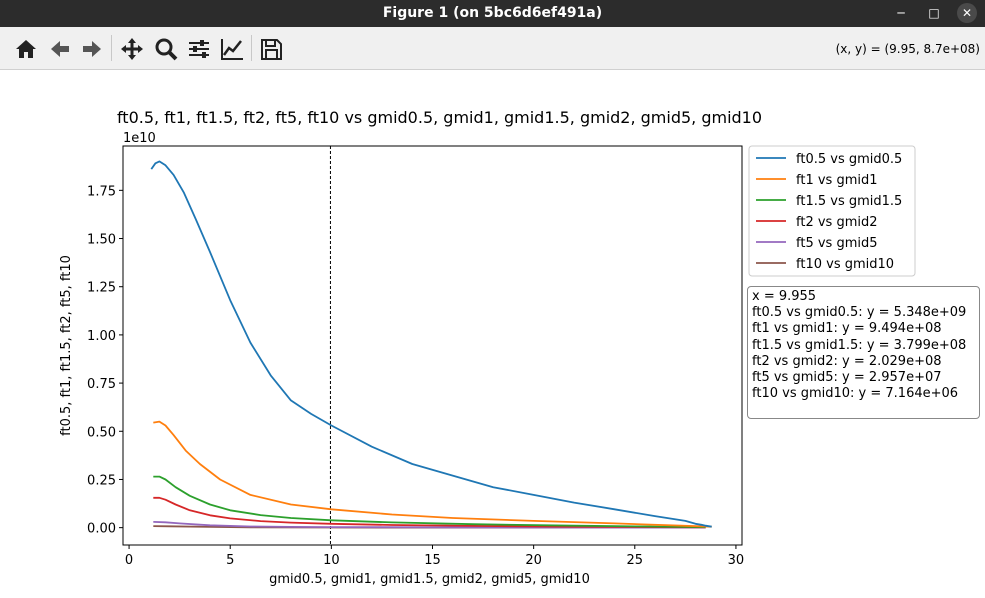 The height and width of the screenshot is (598, 985). Describe the element at coordinates (101, 191) in the screenshot. I see `y-tick-label: 1.75` at that location.